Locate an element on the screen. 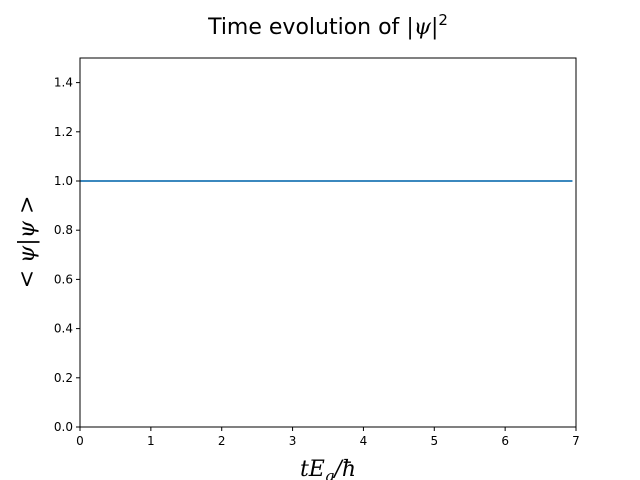 This screenshot has width=640, height=480. y-ticks: 0.0 0.2 0.4 0.6 0.8 1.0 1.2 1.4 is located at coordinates (67, 255).